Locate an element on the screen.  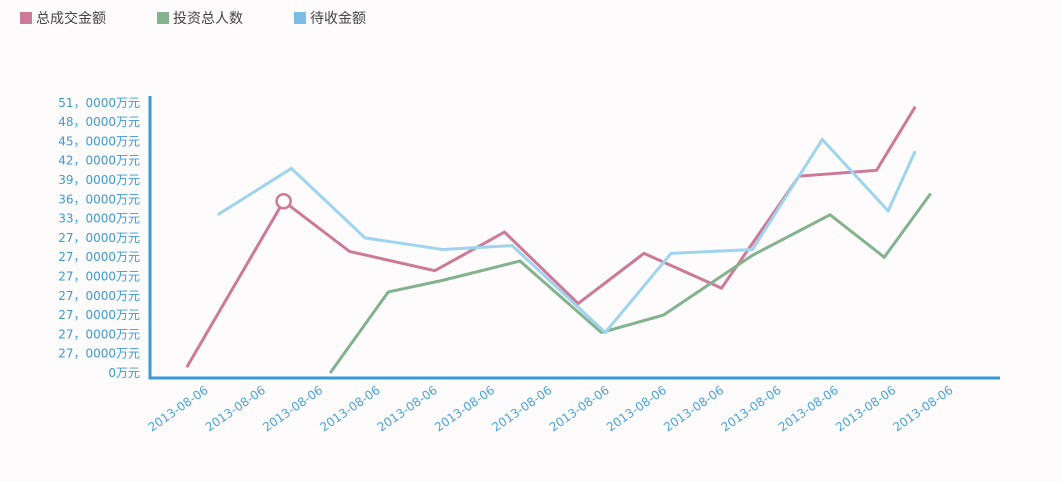
legend-label: 总成交金额 is located at coordinates (71, 18).